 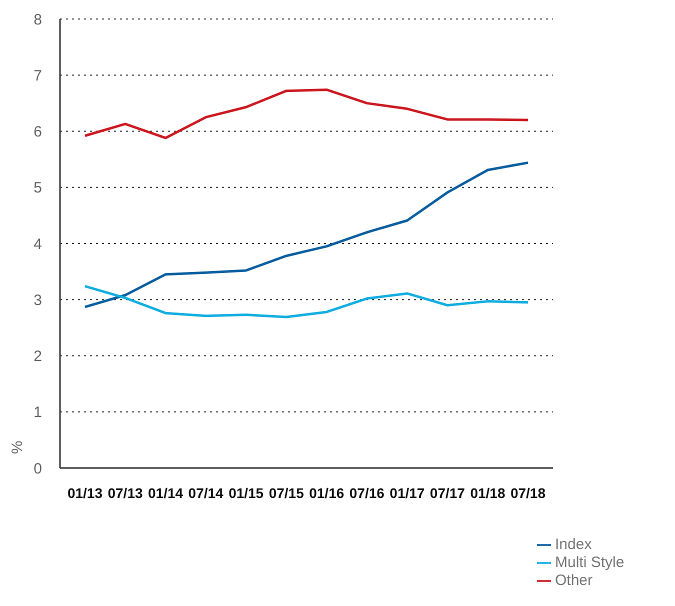 I want to click on y-tick-label: 1, so click(x=38, y=413).